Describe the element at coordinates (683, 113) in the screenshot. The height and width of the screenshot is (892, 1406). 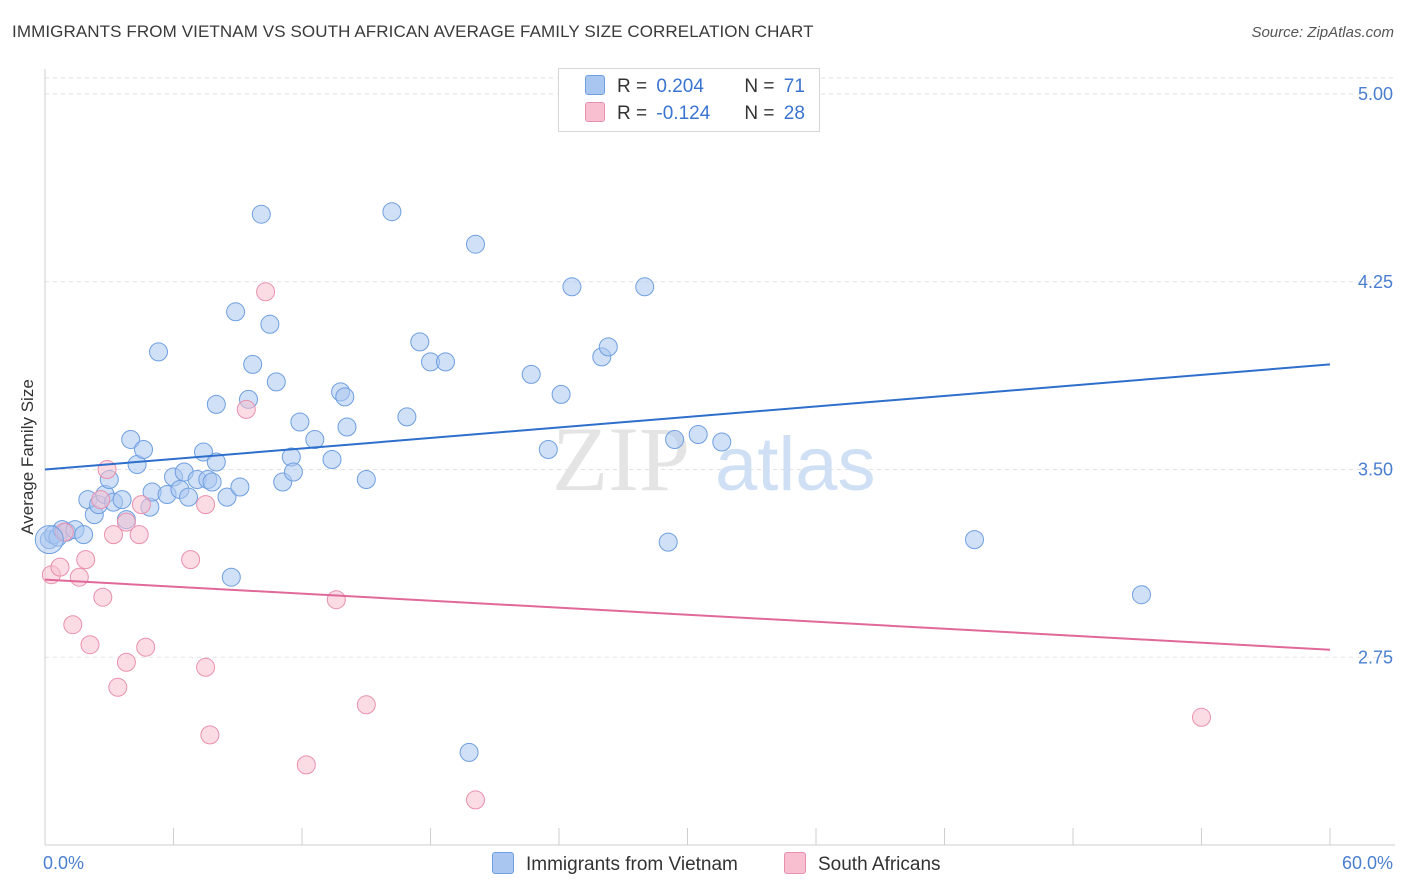
I see `legend-r-value: -0.124` at that location.